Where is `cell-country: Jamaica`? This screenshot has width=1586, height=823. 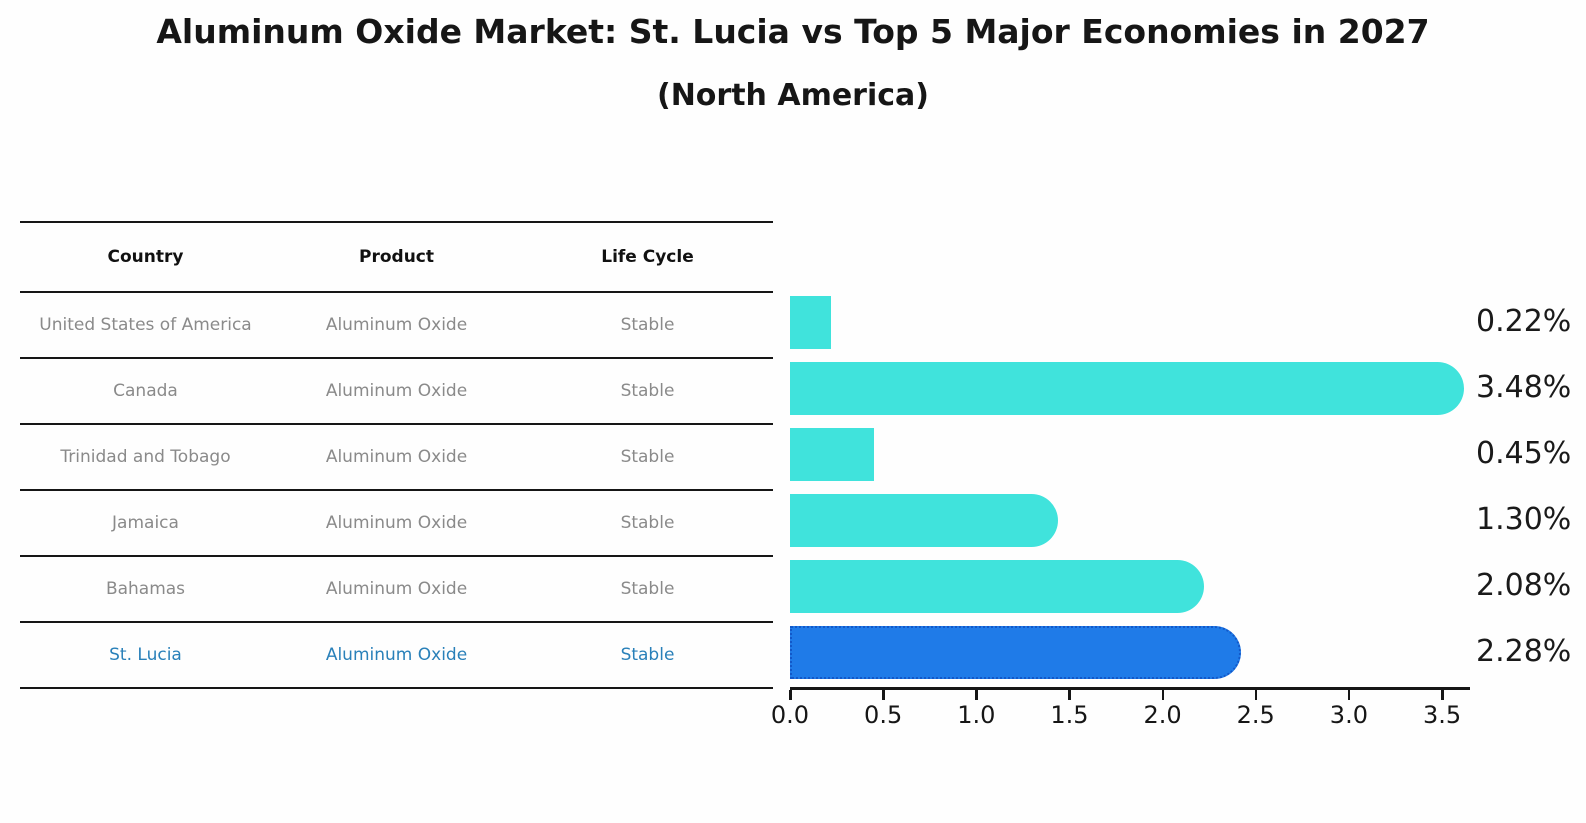
cell-country: Jamaica is located at coordinates (145, 523).